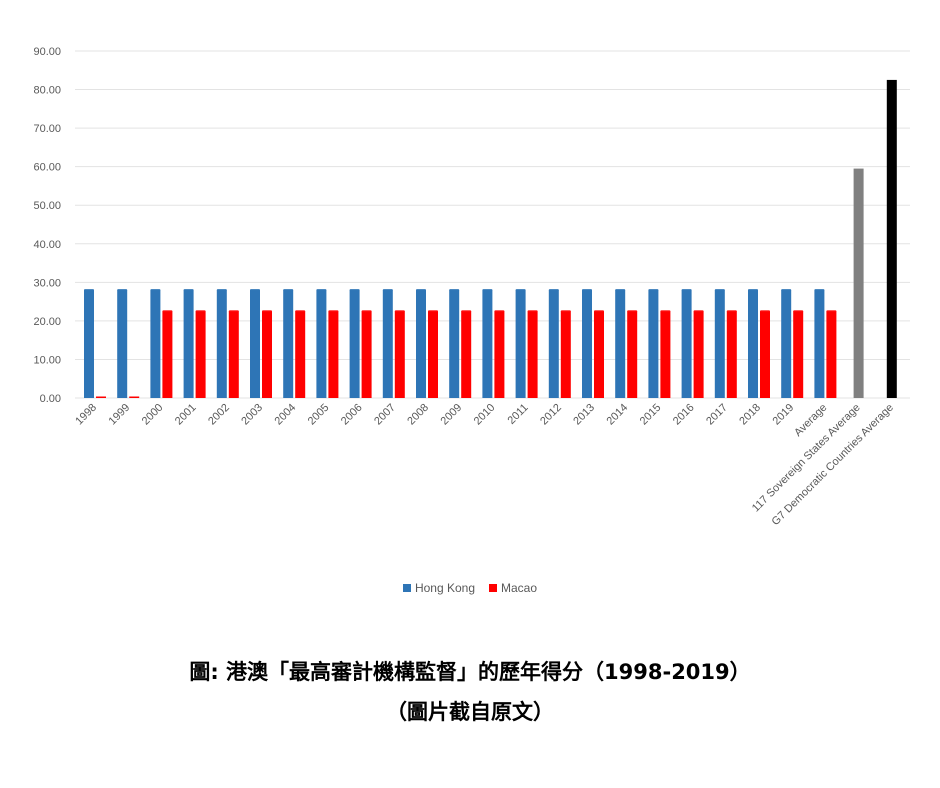 Image resolution: width=940 pixels, height=788 pixels. Describe the element at coordinates (750, 415) in the screenshot. I see `x-tick-label: 2018` at that location.